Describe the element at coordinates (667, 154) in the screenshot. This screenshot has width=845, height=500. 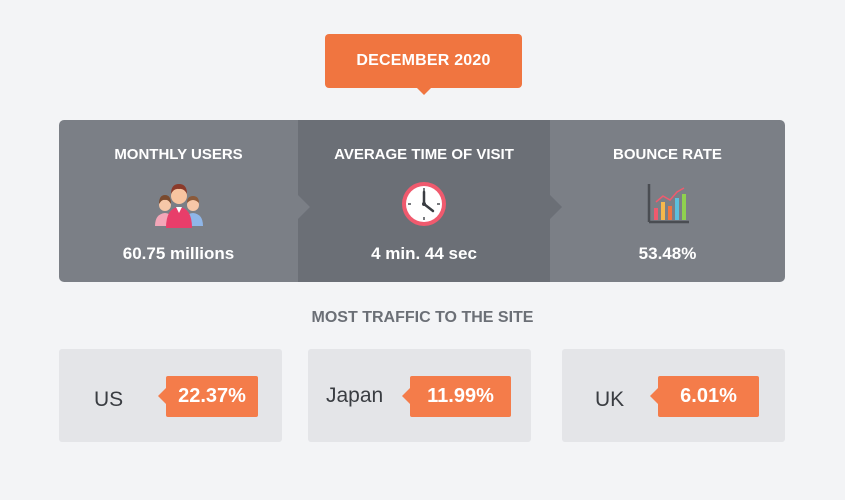
I see `stat-title: BOUNCE RATE` at that location.